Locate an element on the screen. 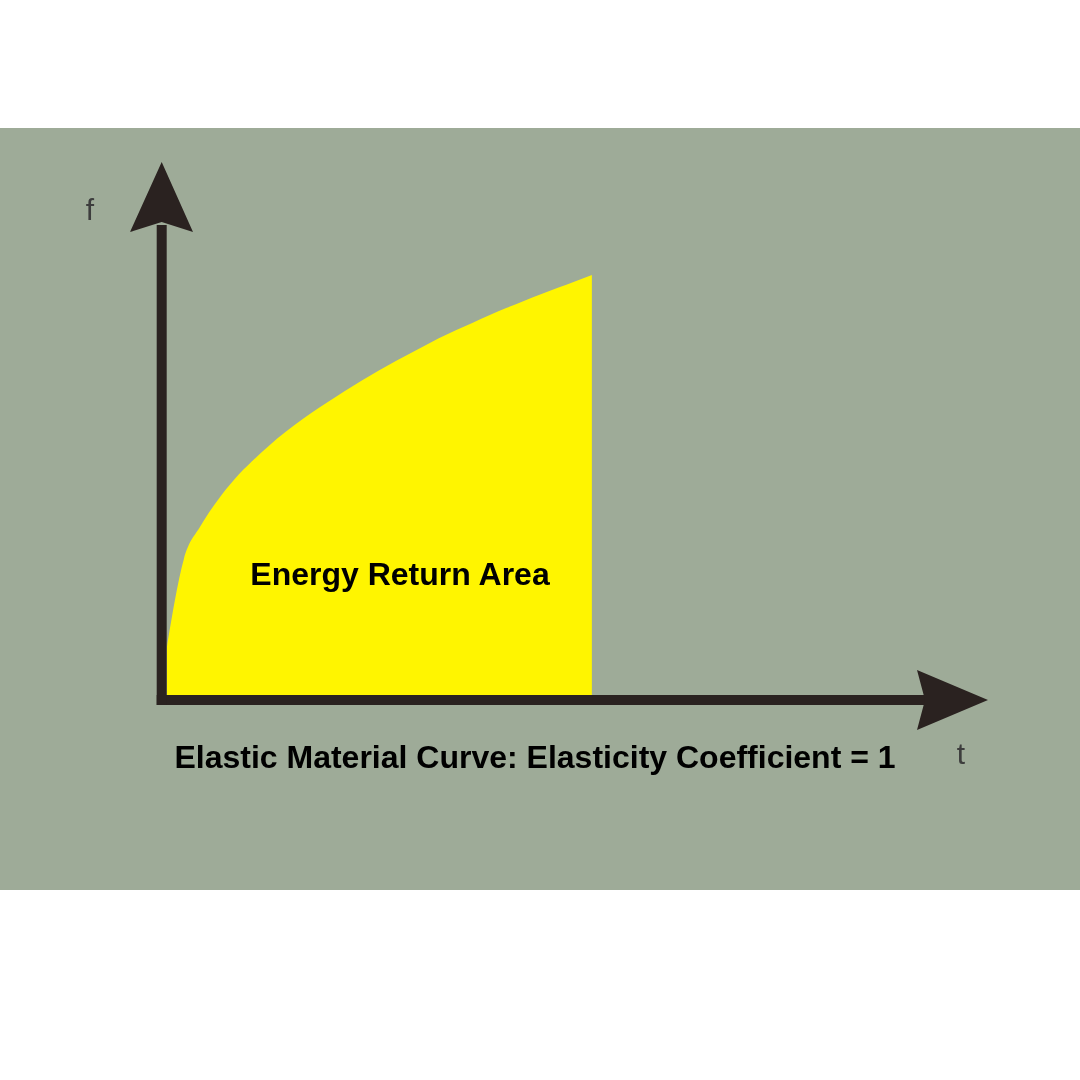 Image resolution: width=1080 pixels, height=1080 pixels. annotation: Energy Return Area is located at coordinates (400, 574).